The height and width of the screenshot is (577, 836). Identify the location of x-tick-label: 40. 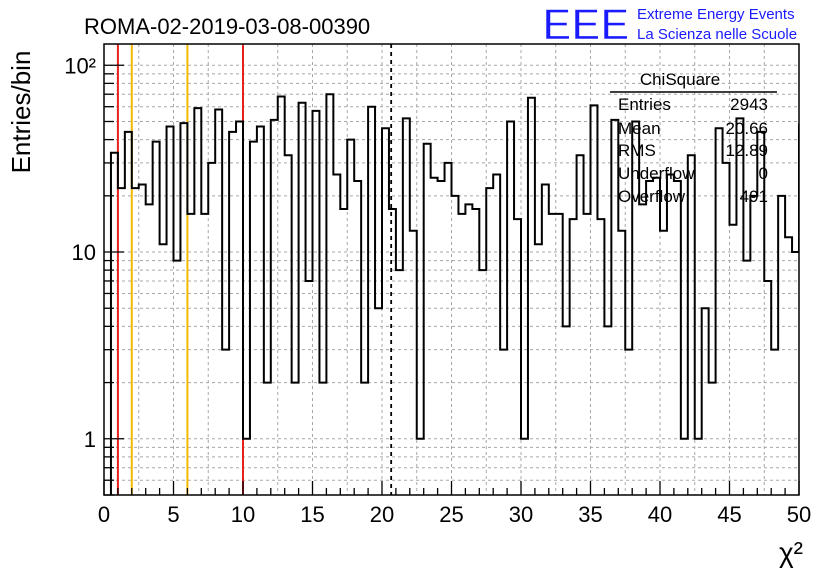
(660, 514).